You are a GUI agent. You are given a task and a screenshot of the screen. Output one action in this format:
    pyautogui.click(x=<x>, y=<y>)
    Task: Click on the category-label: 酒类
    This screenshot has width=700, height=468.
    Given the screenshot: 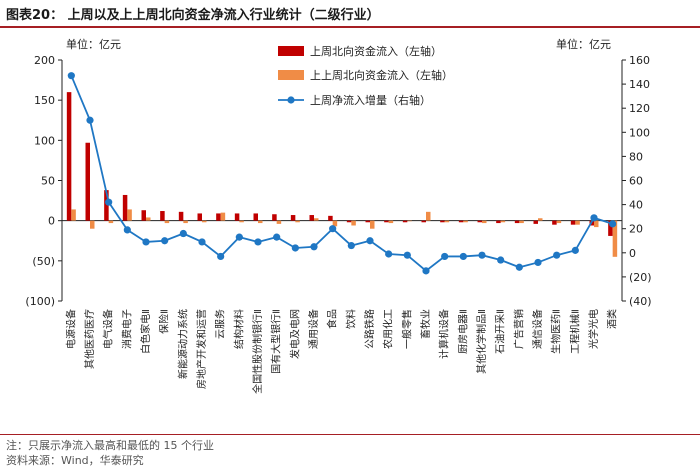 What is the action you would take?
    pyautogui.click(x=612, y=319)
    